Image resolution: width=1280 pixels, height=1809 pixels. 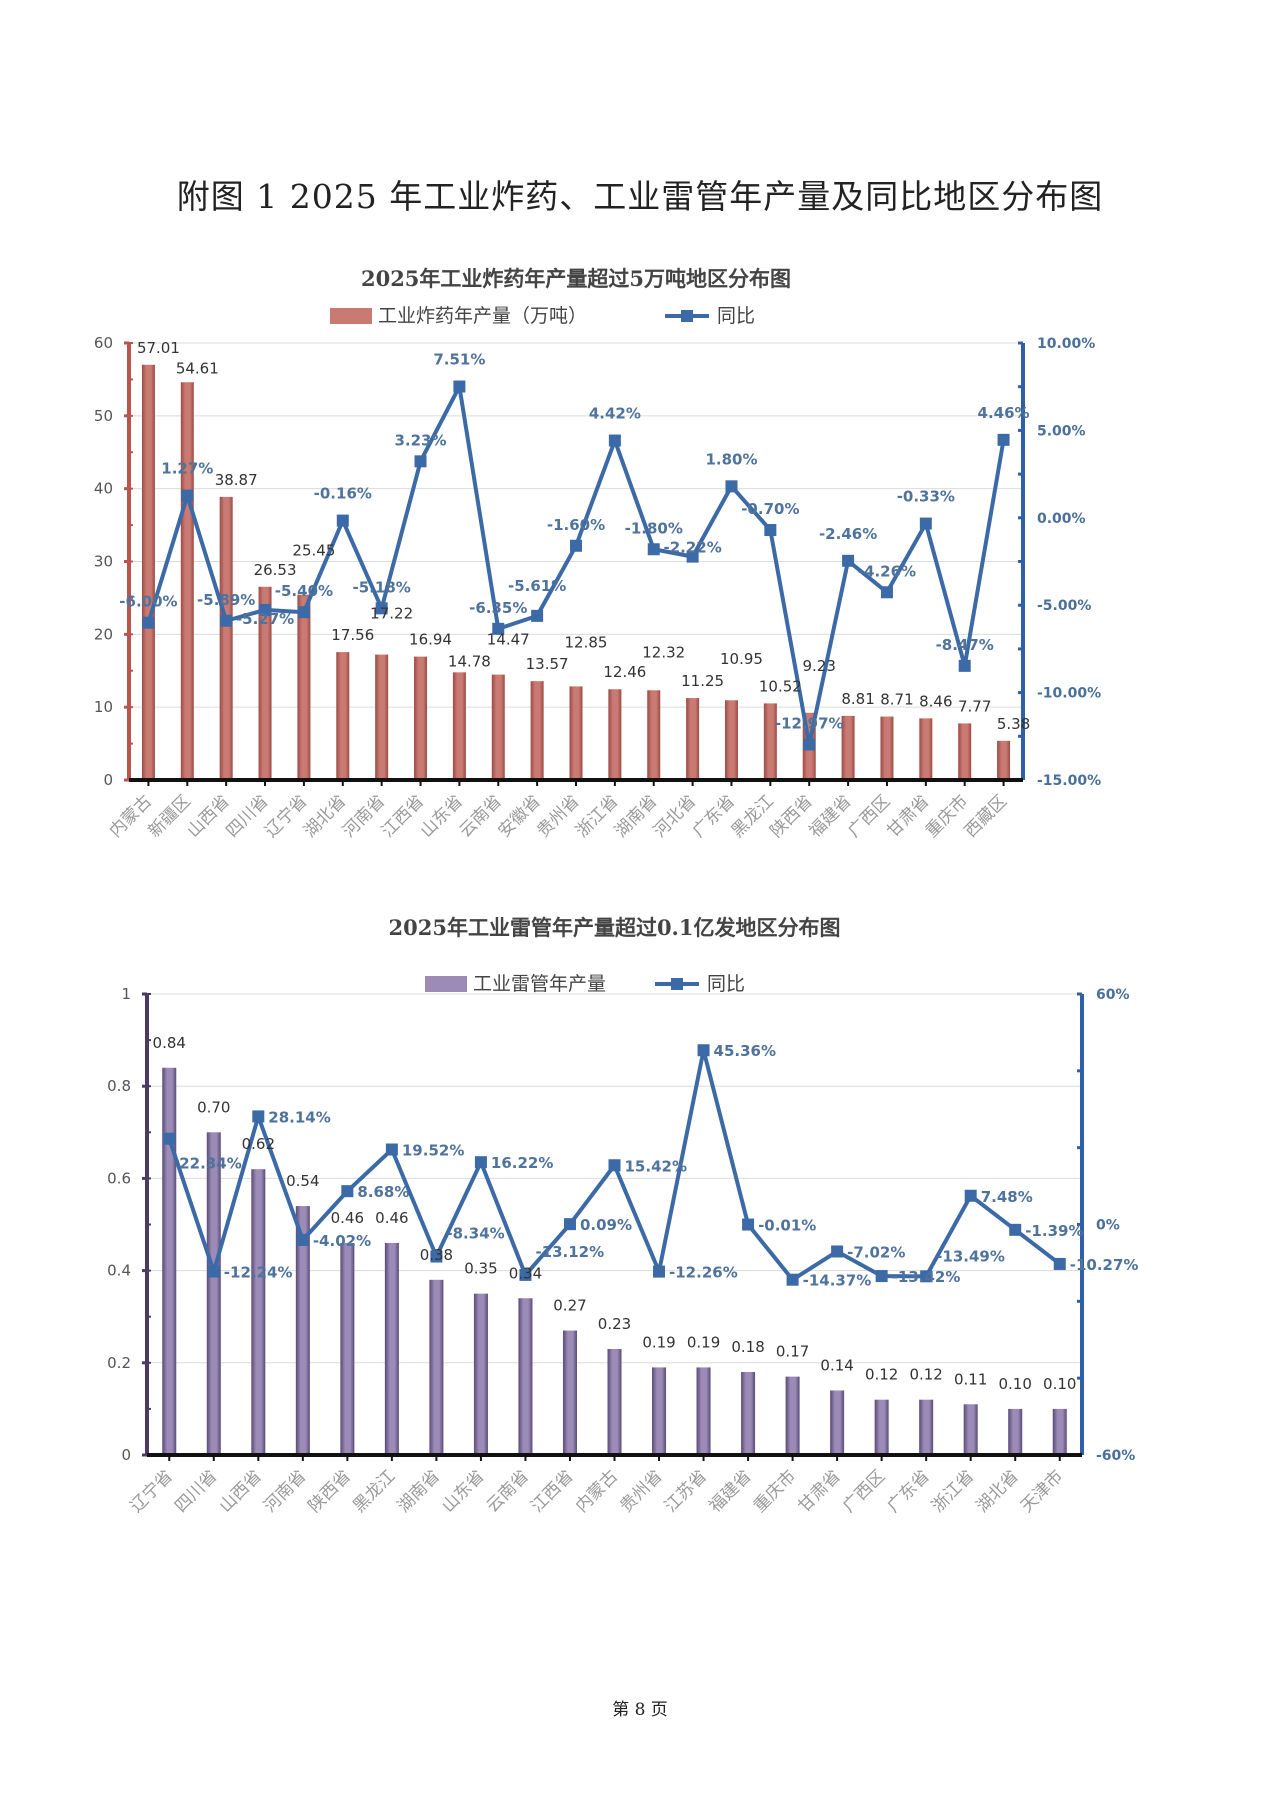 What do you see at coordinates (780, 686) in the screenshot?
I see `bar-value-label: 10.52` at bounding box center [780, 686].